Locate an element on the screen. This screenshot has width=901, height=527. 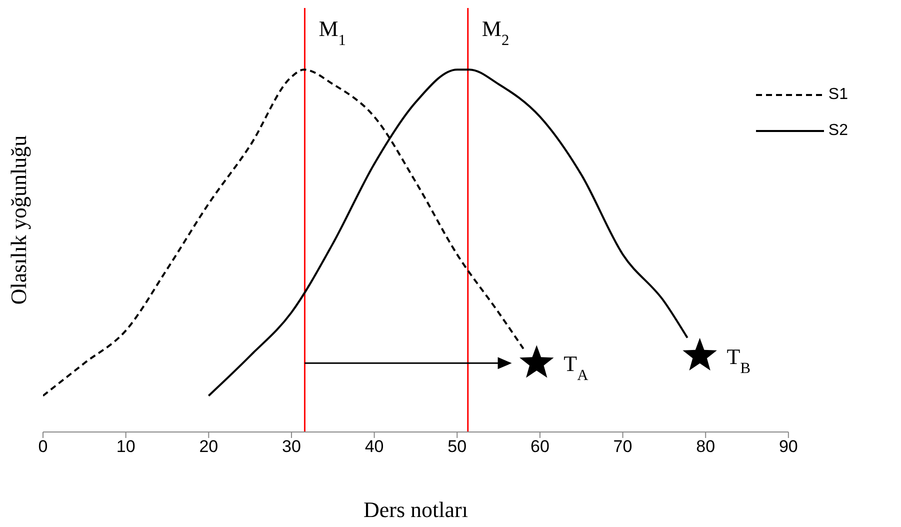
ref-line-label: M$_{2}$ is located at coordinates (496, 32).